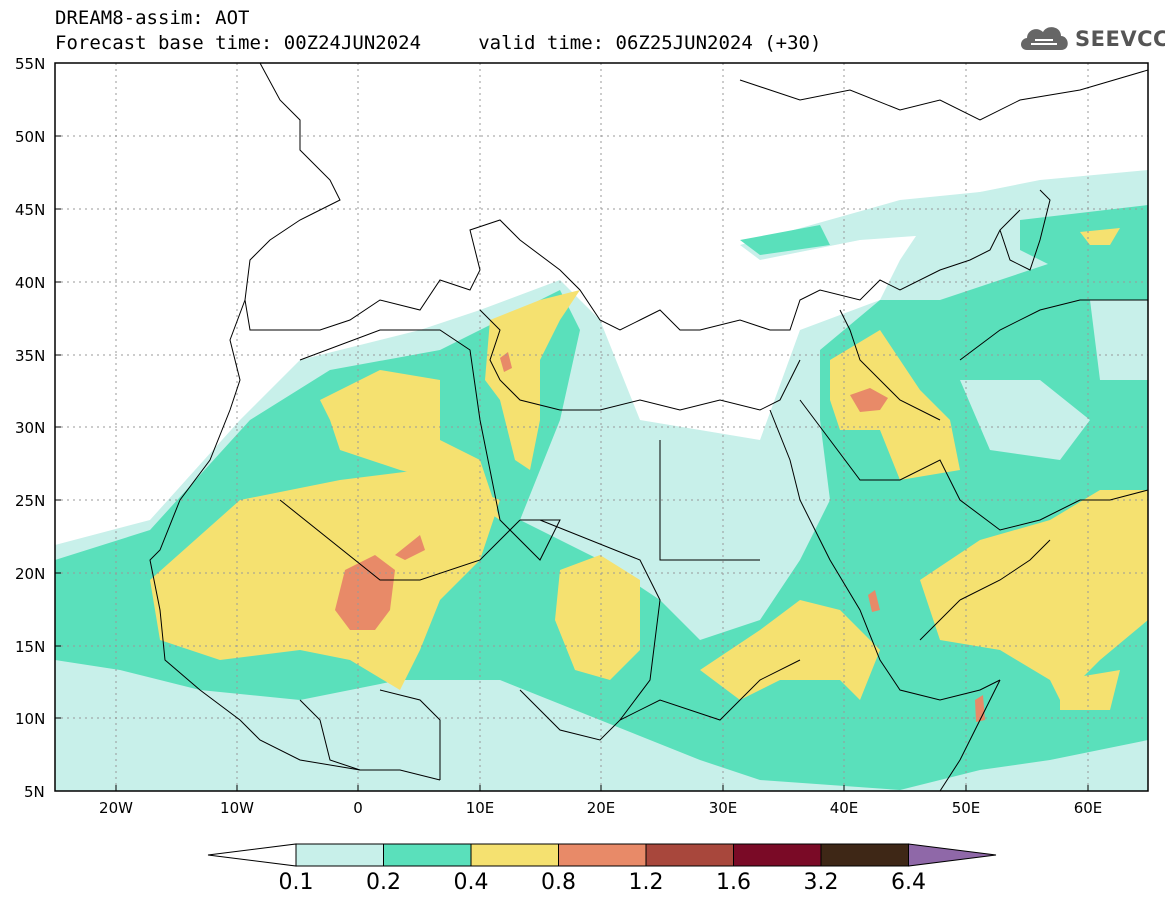 The height and width of the screenshot is (905, 1165). What do you see at coordinates (30, 356) in the screenshot?
I see `lat-label: 35N` at bounding box center [30, 356].